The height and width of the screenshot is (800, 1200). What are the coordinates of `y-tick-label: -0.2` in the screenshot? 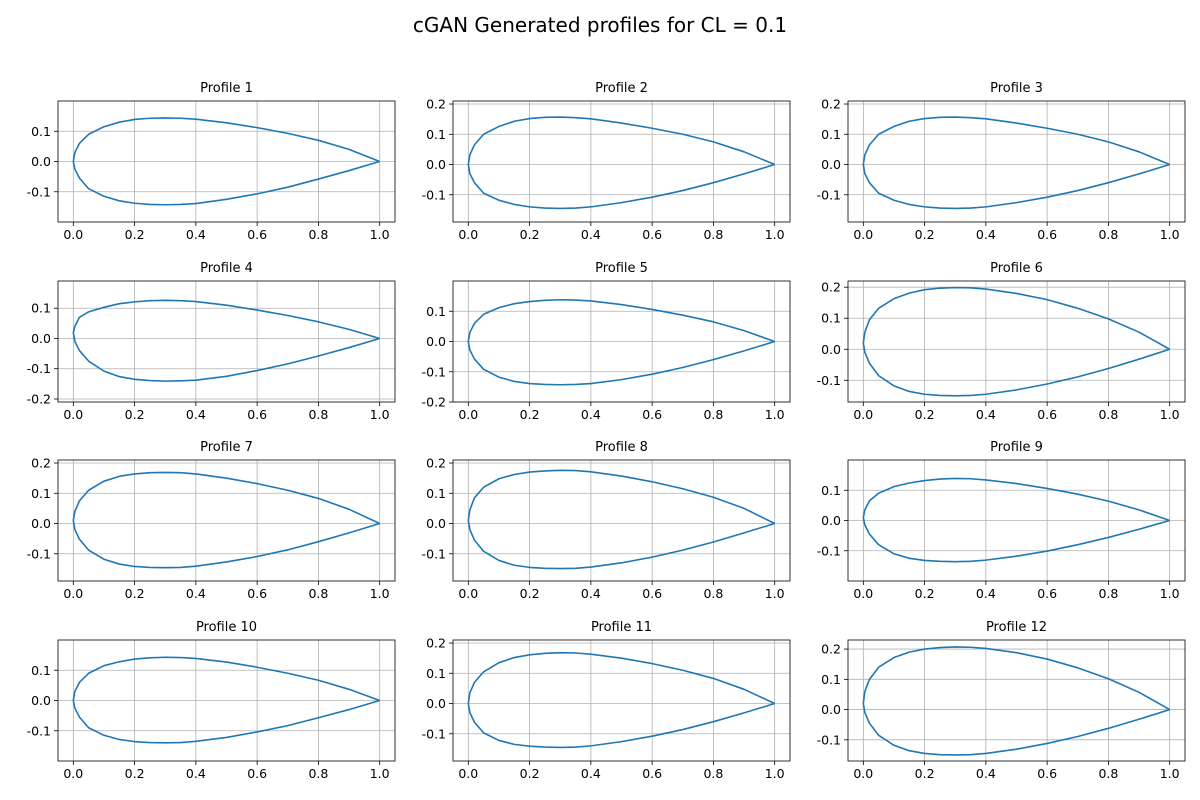 It's located at (434, 402).